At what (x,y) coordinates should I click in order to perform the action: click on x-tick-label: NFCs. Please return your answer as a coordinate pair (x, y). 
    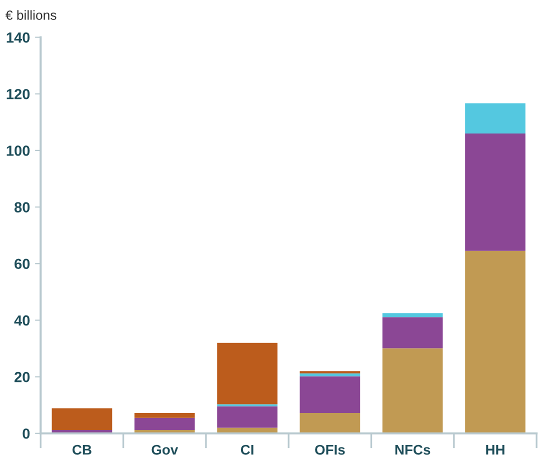
    Looking at the image, I should click on (412, 449).